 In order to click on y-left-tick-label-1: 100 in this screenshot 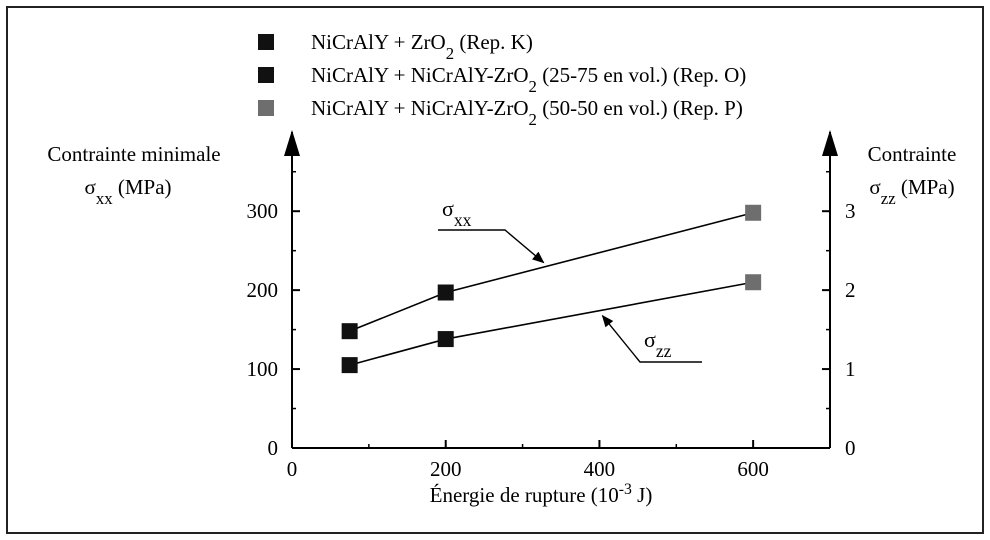, I will do `click(263, 369)`.